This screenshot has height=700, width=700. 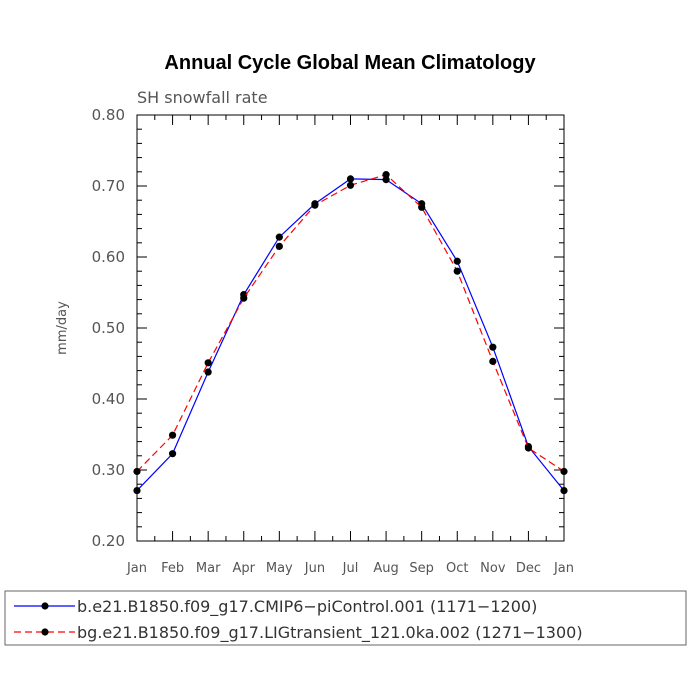 I want to click on y-tick-label: 0.50, so click(x=108, y=328).